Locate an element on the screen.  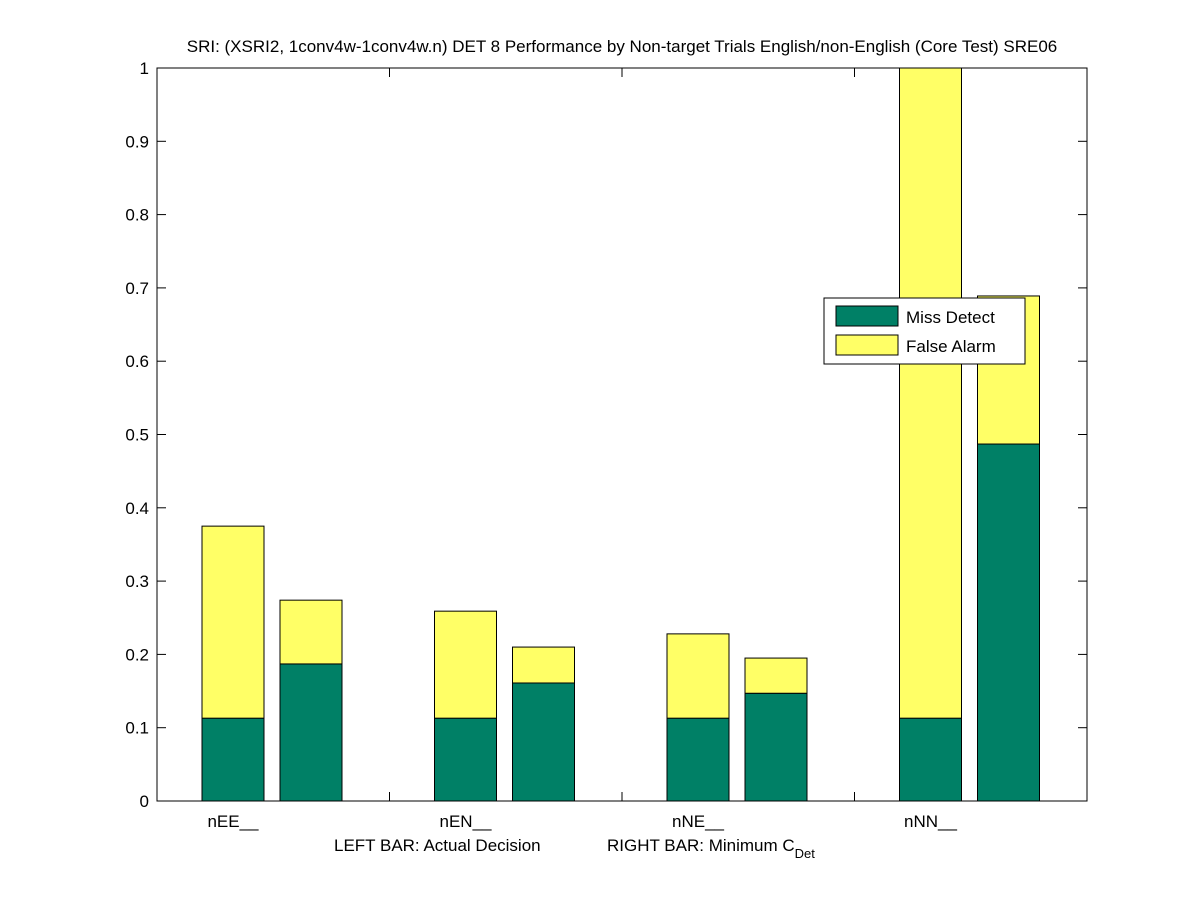
legend-label: False Alarm is located at coordinates (951, 346).